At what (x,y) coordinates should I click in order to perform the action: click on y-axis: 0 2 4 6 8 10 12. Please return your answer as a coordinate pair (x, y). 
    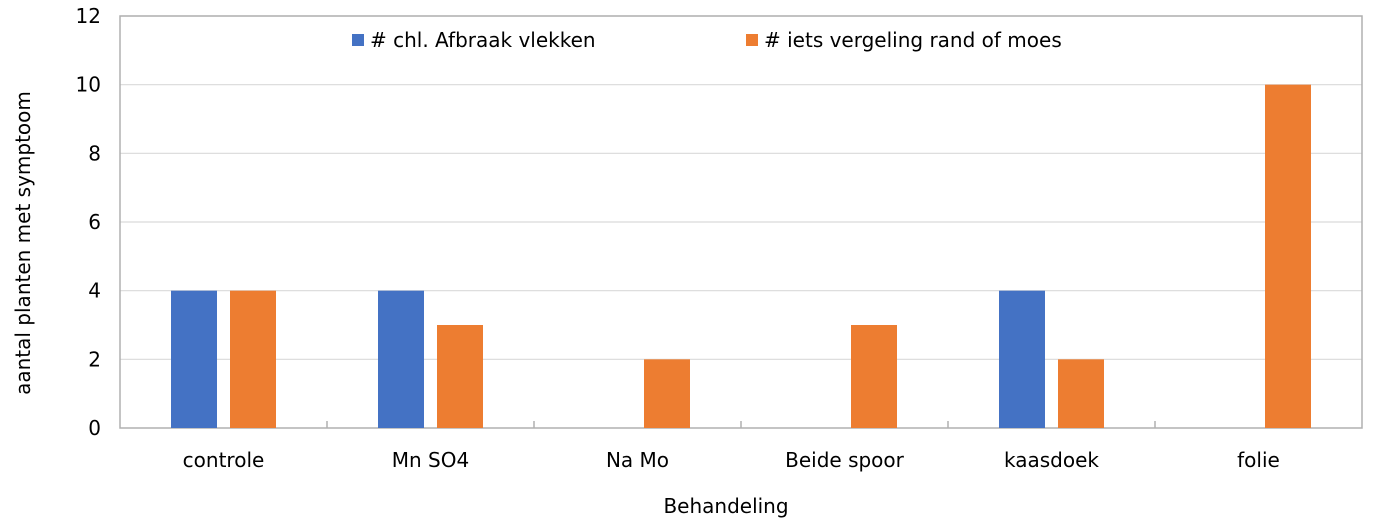
    Looking at the image, I should click on (88, 222).